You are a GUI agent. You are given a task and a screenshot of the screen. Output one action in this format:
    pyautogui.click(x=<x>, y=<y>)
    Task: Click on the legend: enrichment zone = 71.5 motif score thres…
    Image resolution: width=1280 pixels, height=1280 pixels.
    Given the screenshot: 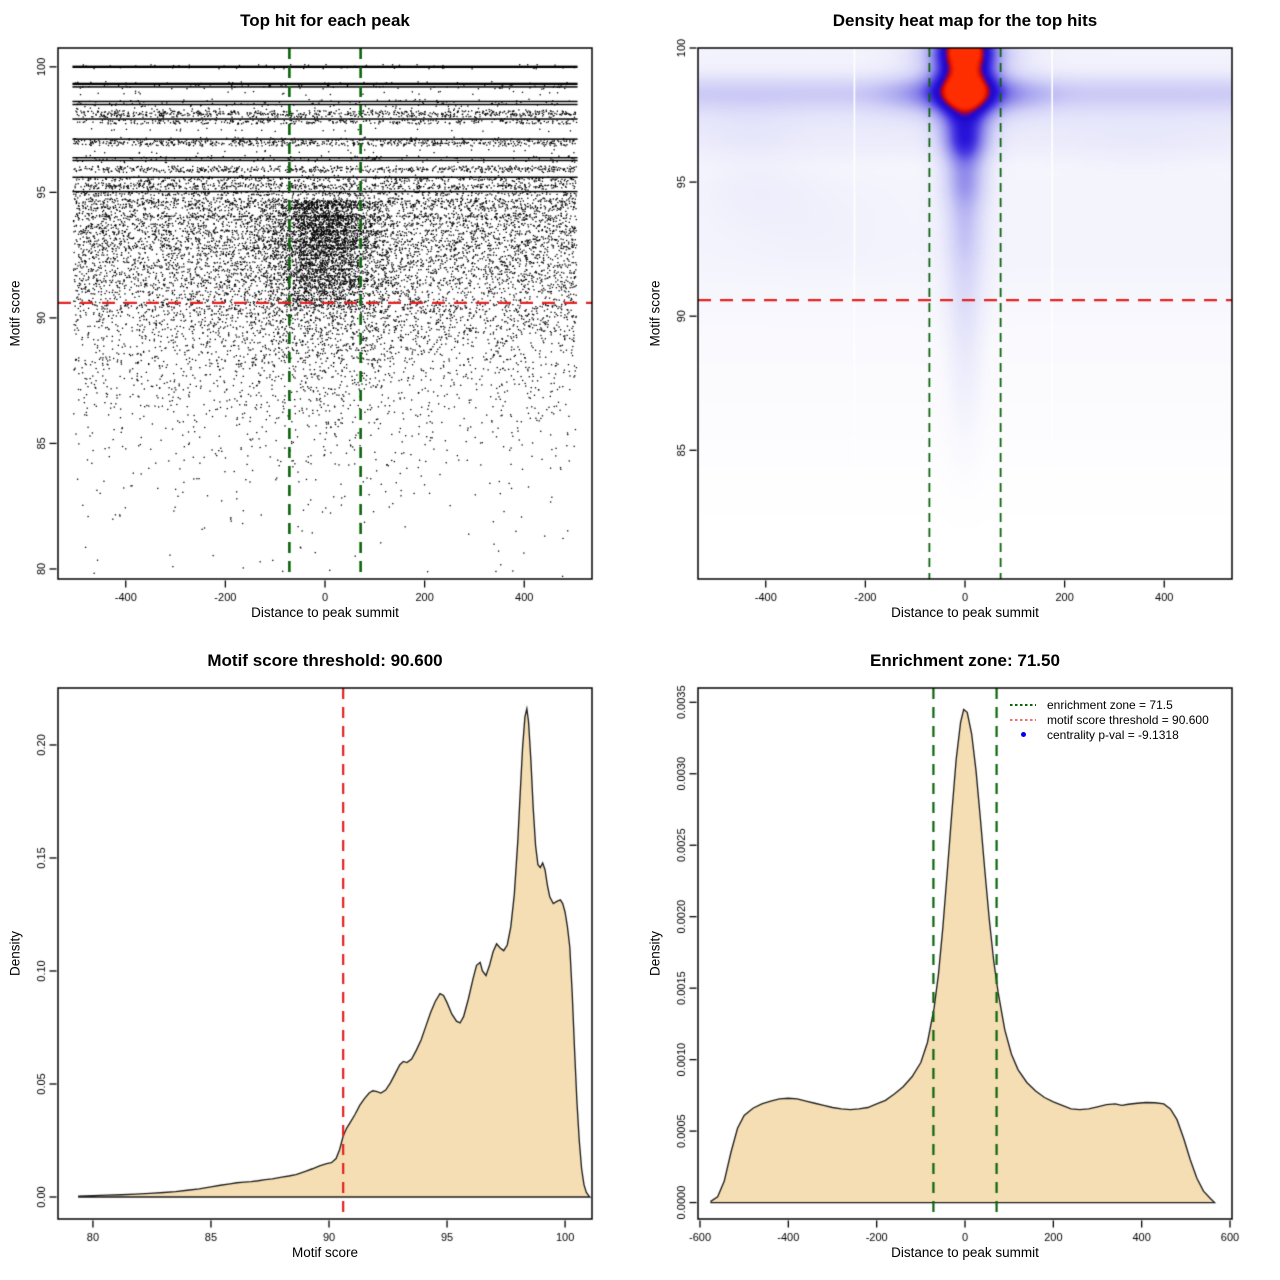 What is the action you would take?
    pyautogui.click(x=1109, y=719)
    